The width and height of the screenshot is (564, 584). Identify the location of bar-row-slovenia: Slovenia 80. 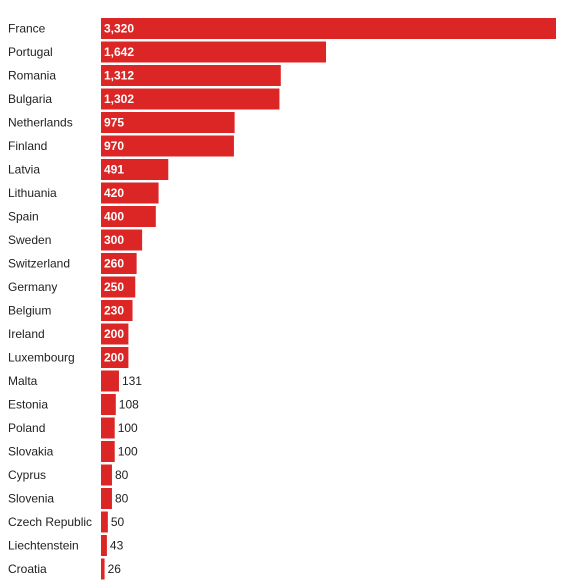
(68, 498).